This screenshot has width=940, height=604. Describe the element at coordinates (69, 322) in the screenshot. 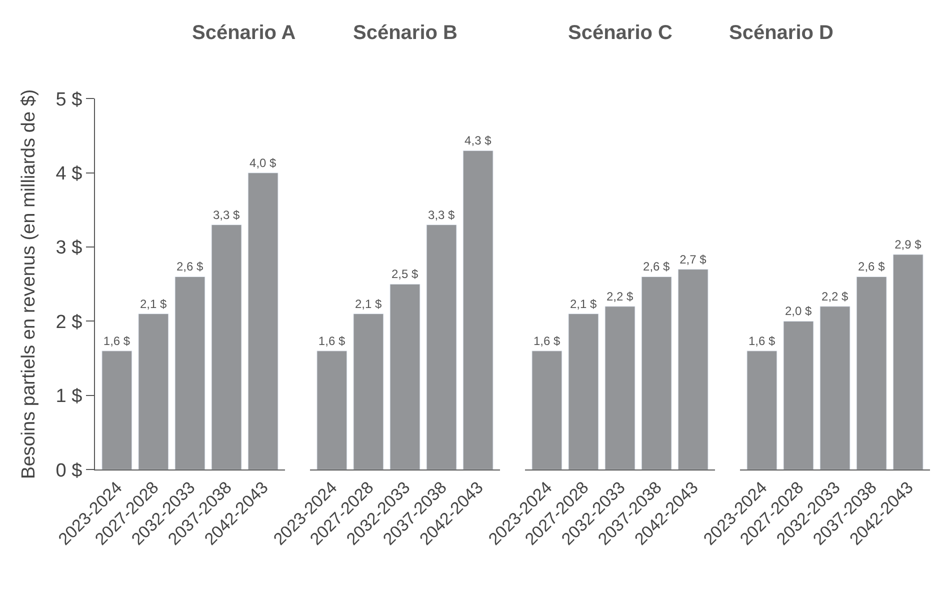

I see `y-tick-label: 2 $` at that location.